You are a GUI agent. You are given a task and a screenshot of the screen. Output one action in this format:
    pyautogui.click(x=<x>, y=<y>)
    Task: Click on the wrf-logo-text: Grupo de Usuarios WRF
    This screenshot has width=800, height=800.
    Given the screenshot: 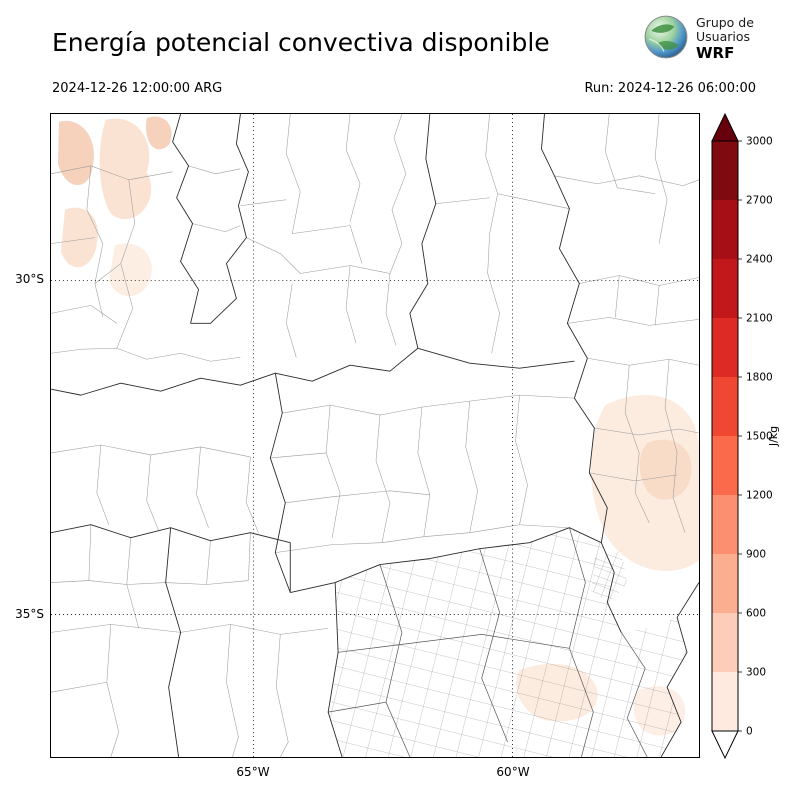 What is the action you would take?
    pyautogui.click(x=725, y=38)
    